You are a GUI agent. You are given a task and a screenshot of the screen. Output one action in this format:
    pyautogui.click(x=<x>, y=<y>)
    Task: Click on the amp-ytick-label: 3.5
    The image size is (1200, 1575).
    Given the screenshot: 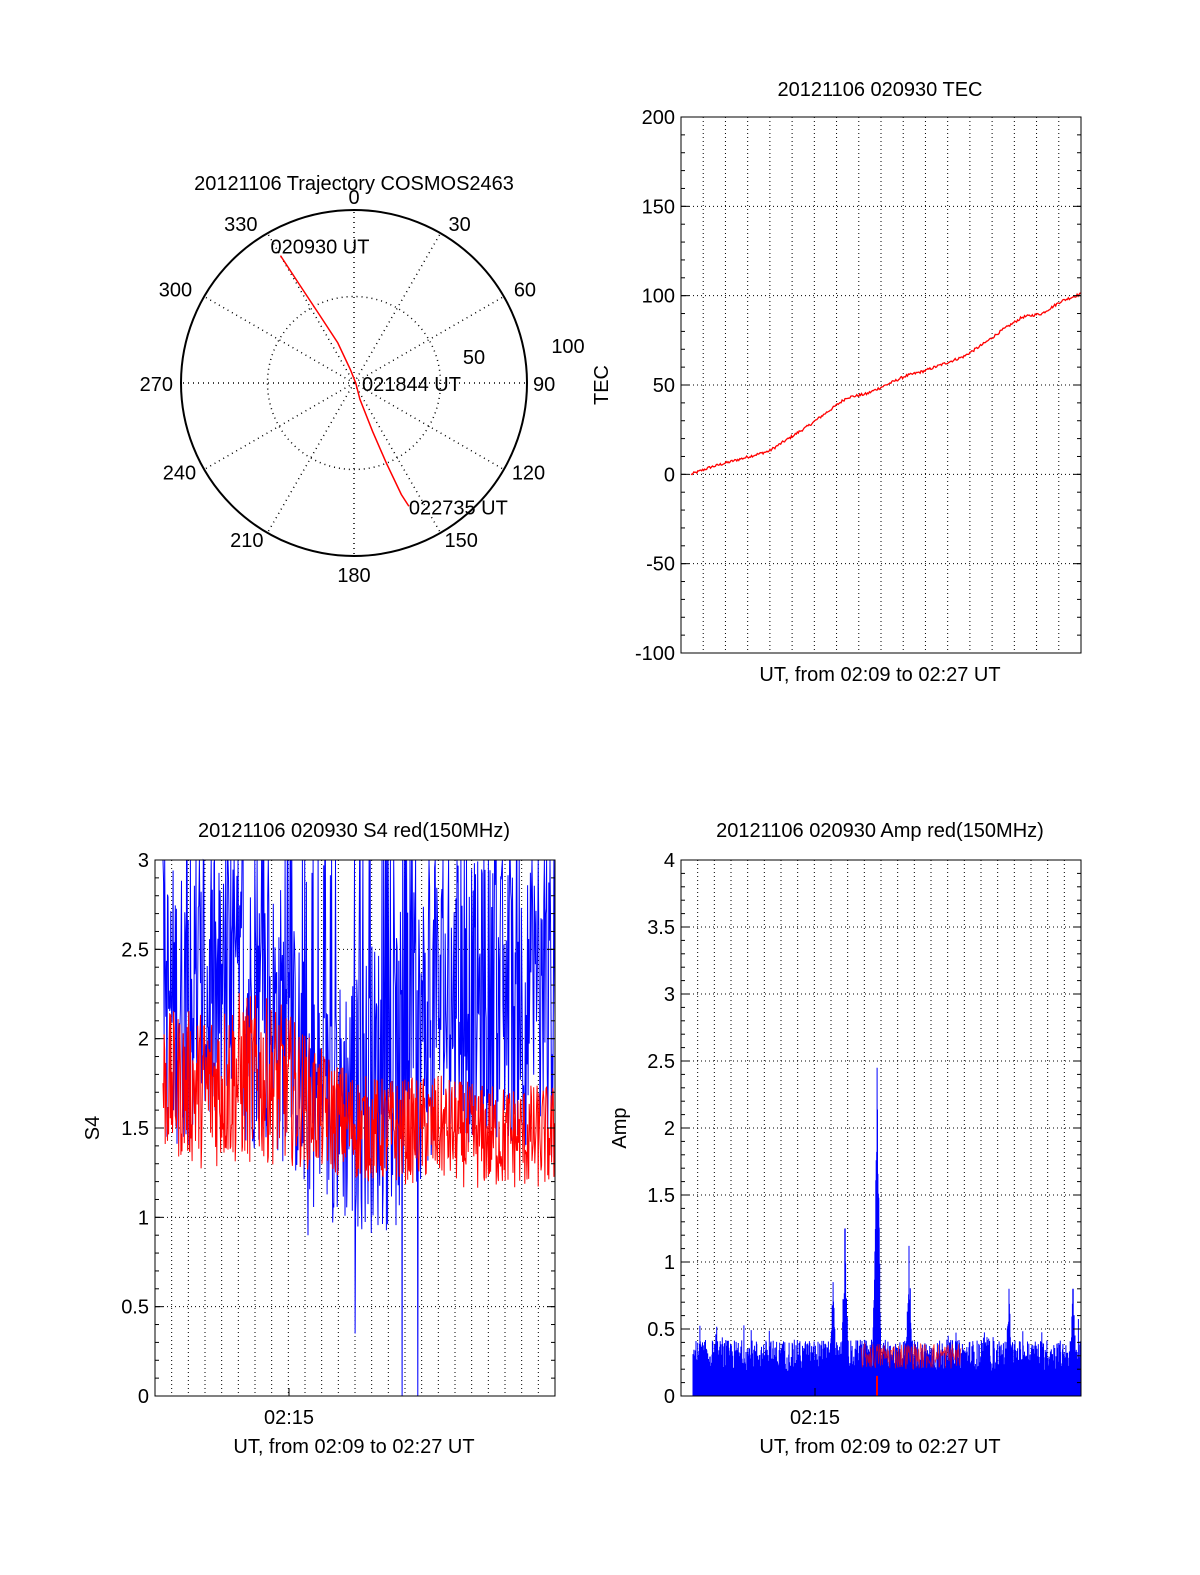 What is the action you would take?
    pyautogui.click(x=661, y=928)
    